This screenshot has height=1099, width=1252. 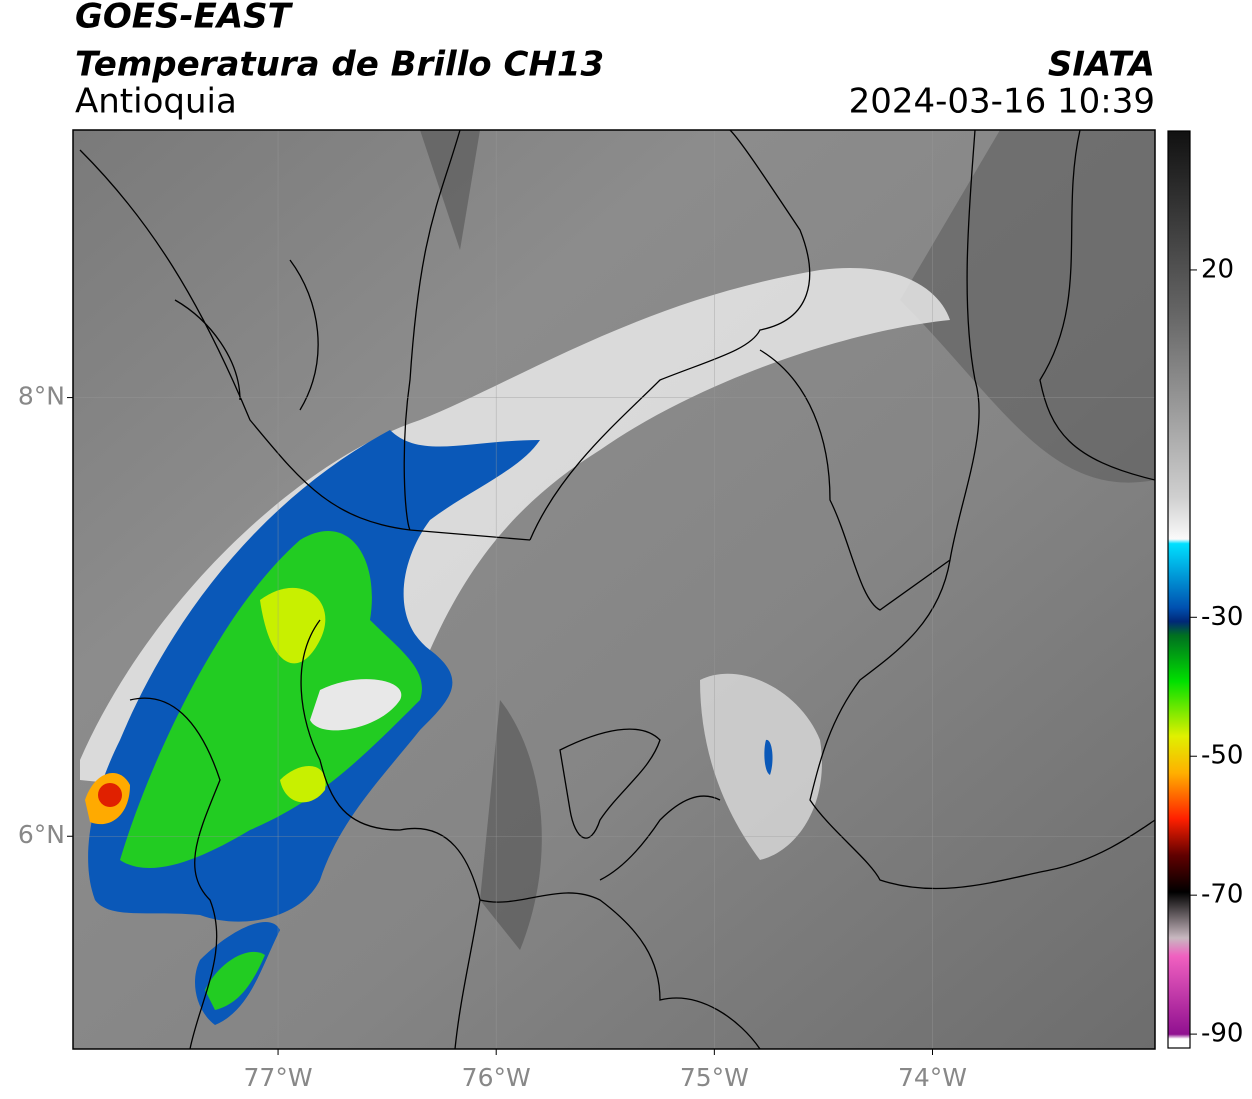 What do you see at coordinates (278, 1077) in the screenshot?
I see `x-tick-label: 77°W` at bounding box center [278, 1077].